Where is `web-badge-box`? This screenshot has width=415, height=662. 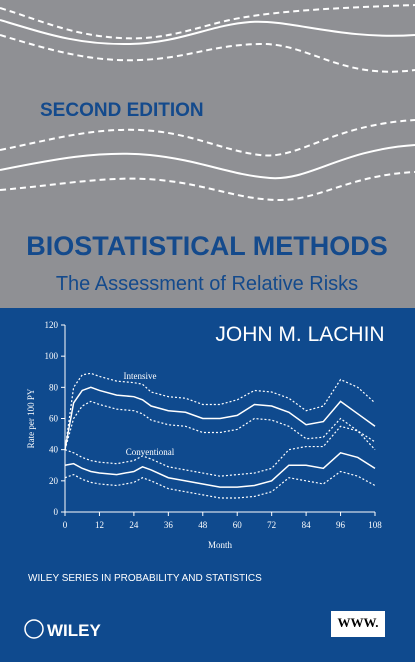
web-badge-box is located at coordinates (358, 624).